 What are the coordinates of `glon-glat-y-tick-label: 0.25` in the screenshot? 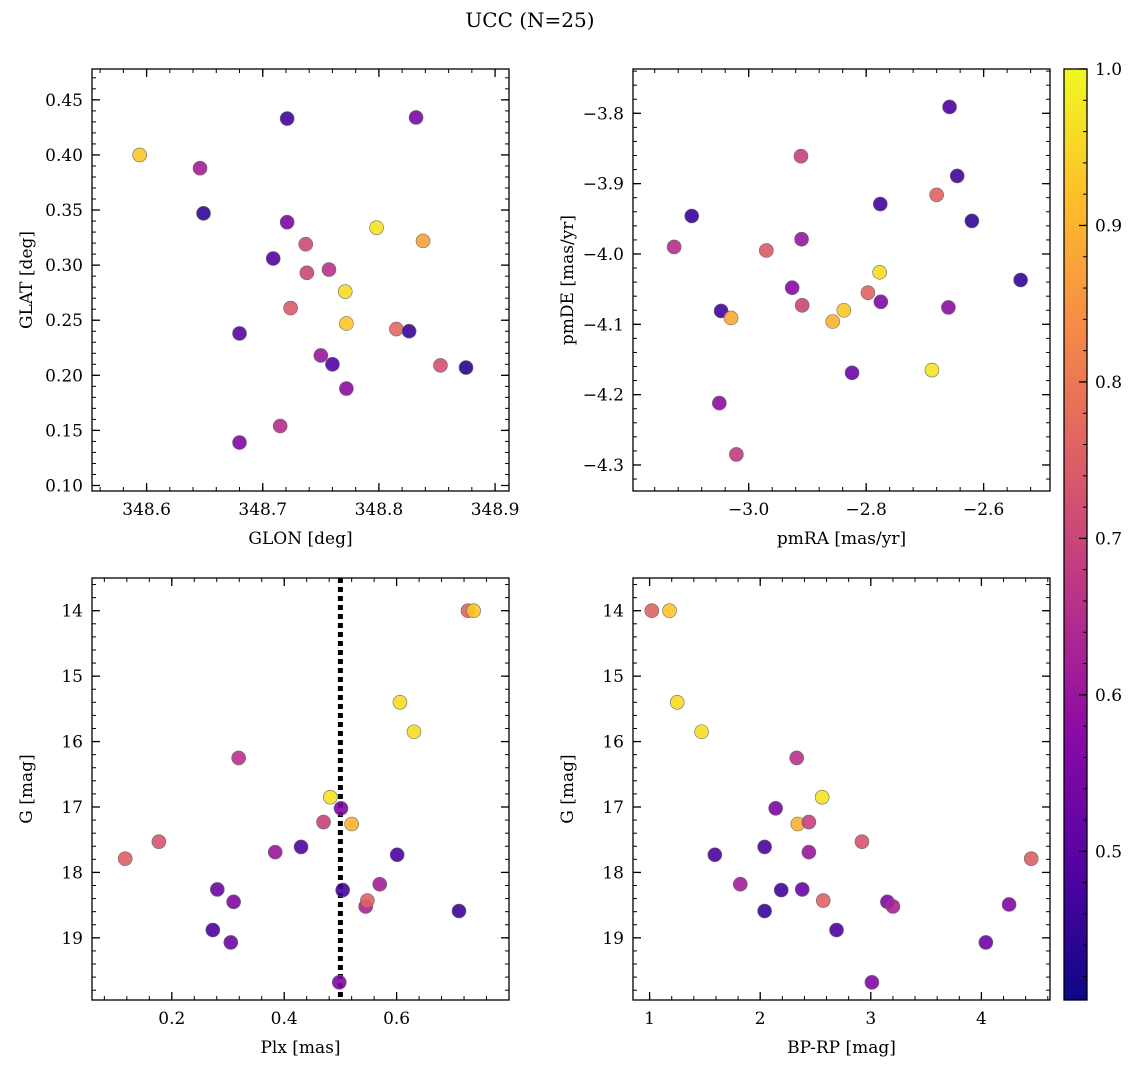 It's located at (64, 321).